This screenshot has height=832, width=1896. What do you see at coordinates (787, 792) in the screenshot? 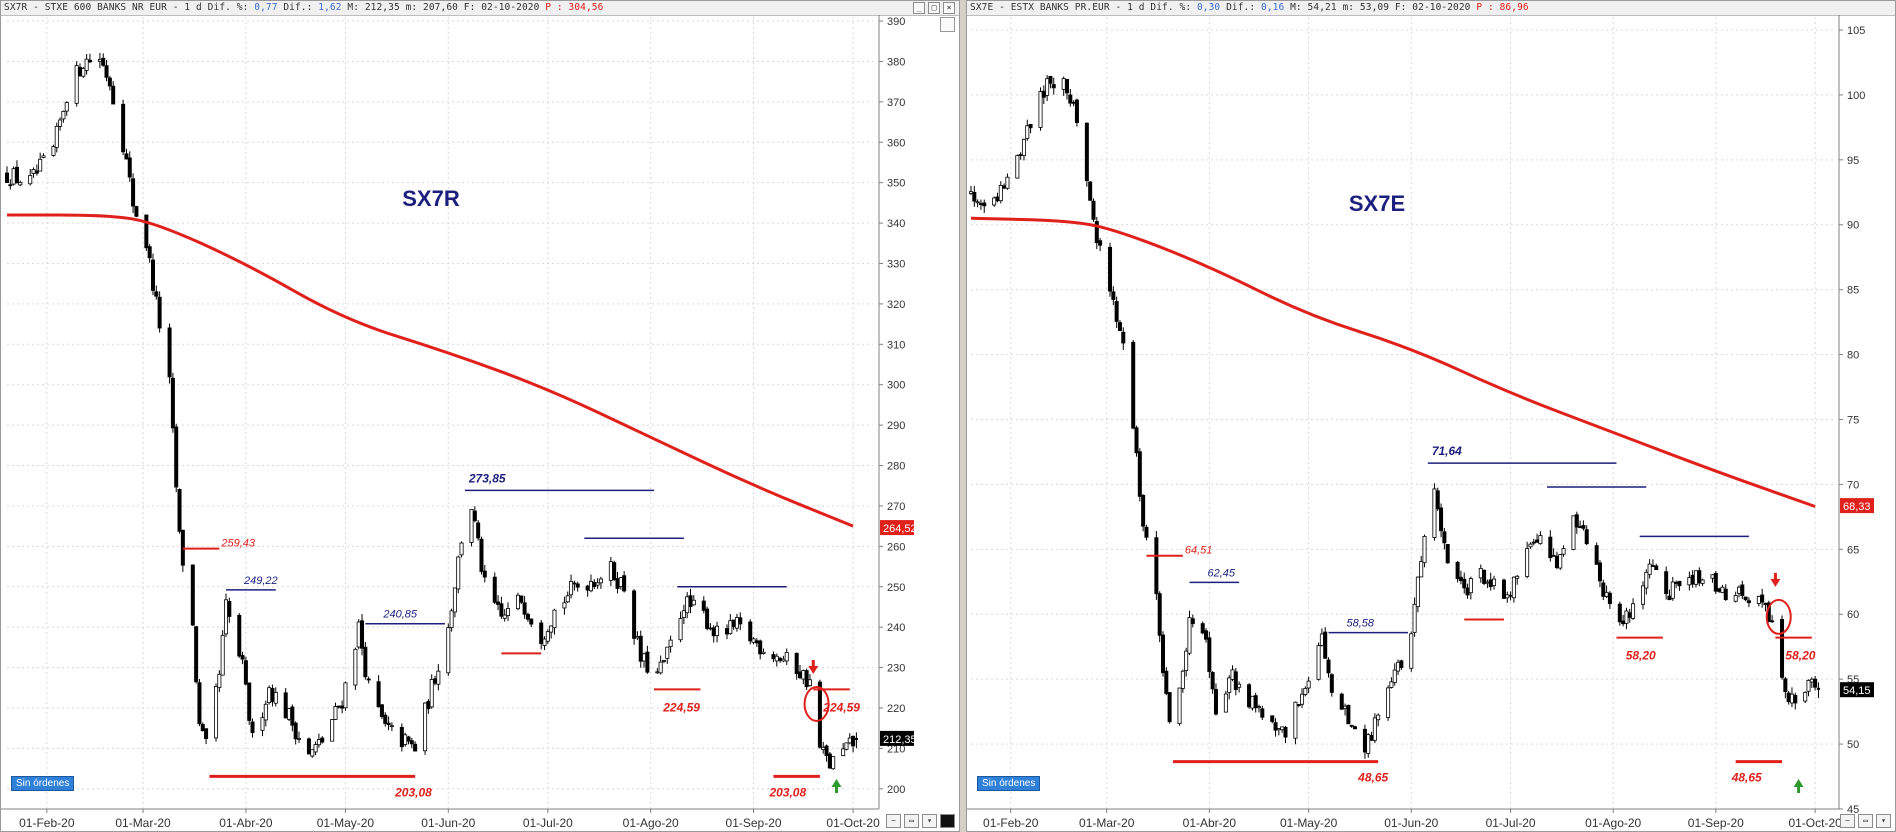
I see `annotation-label: 203,08` at bounding box center [787, 792].